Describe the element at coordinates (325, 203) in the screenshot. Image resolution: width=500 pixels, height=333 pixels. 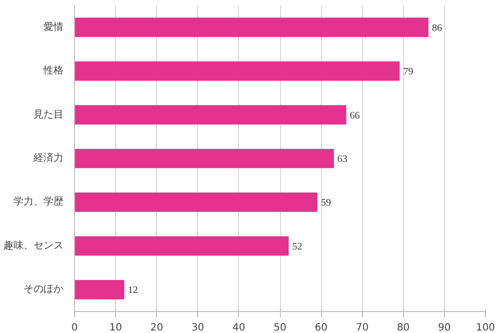
I see `data-label: 59` at that location.